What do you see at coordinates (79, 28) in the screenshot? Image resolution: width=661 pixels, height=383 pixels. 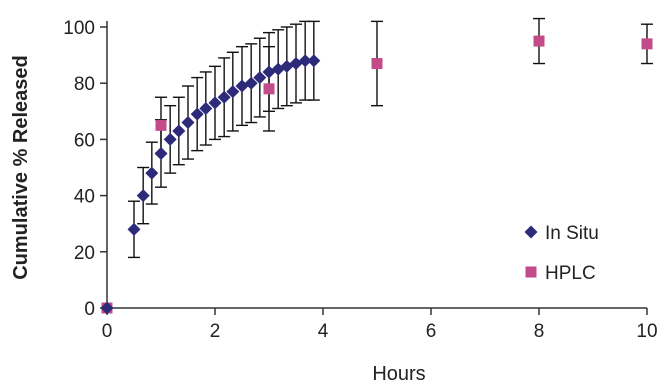 I see `y-tick-label: 100` at bounding box center [79, 28].